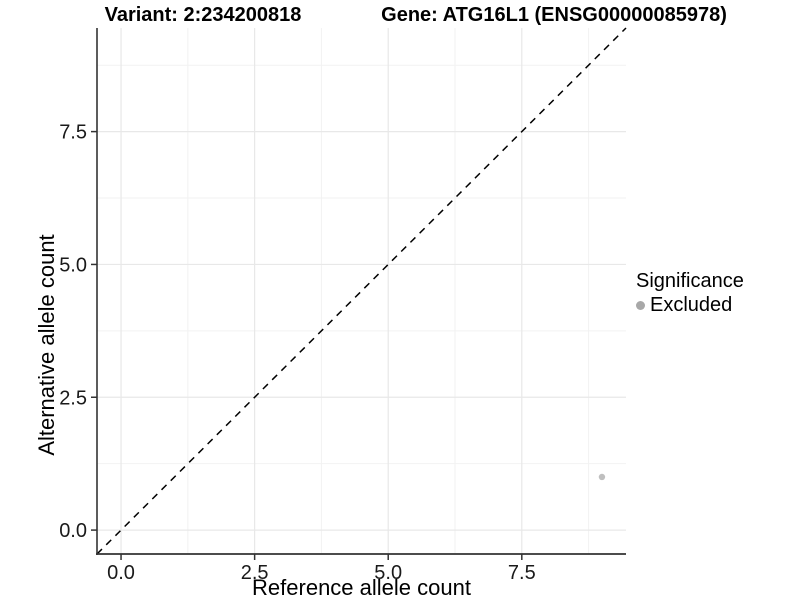 The image size is (800, 601). I want to click on y-tick-label: 2.5, so click(73, 398).